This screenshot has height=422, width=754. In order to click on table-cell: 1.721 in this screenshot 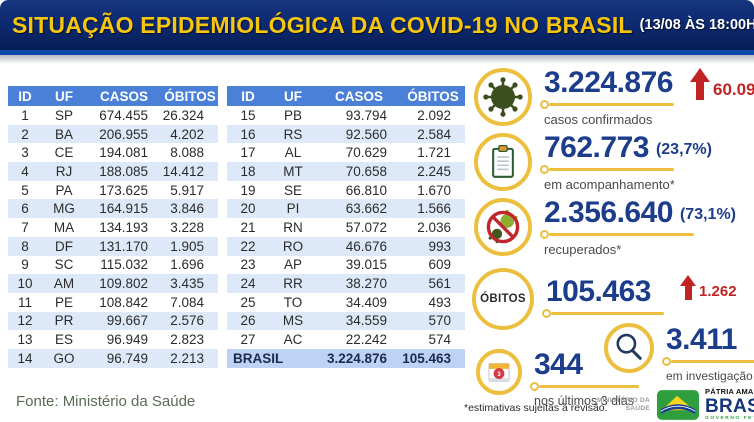, I will do `click(434, 153)`.